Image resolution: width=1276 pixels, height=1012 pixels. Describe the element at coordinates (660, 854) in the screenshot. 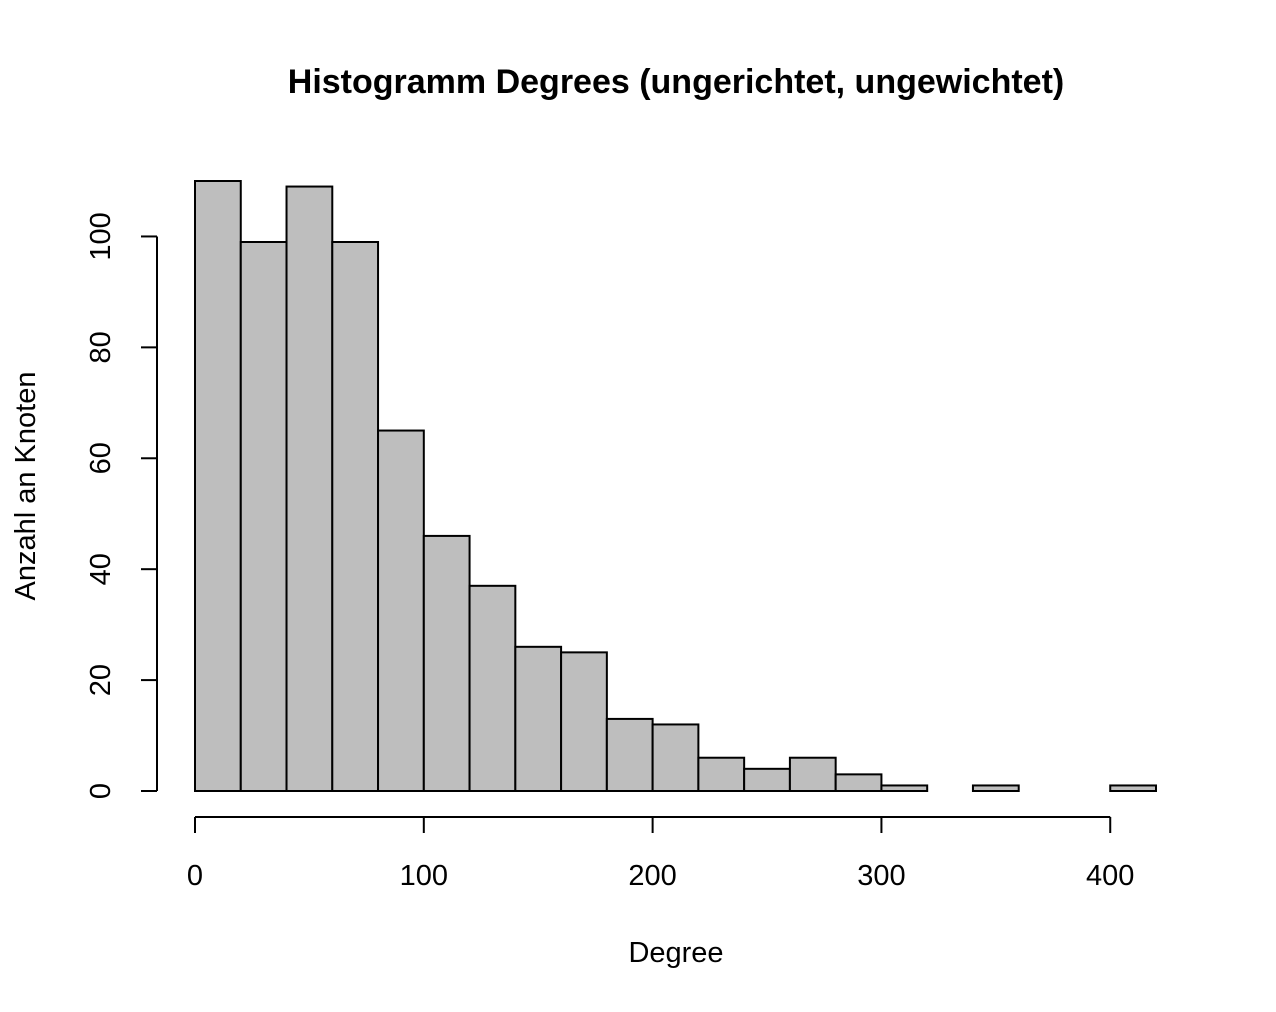

I see `x-axis: 0 100 200 300 400` at that location.